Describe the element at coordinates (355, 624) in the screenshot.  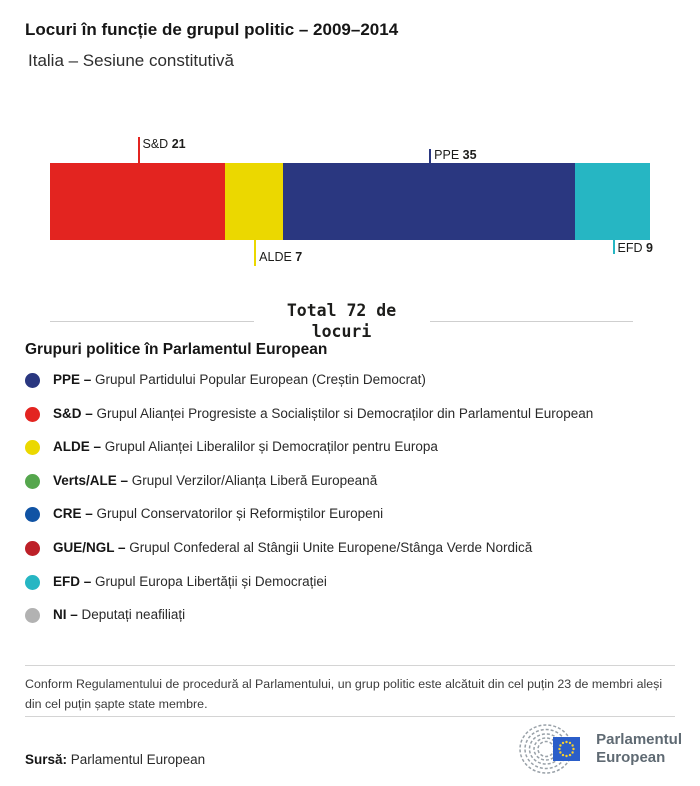
I see `legend-item-ni: NI – Deputați neafiliați` at that location.